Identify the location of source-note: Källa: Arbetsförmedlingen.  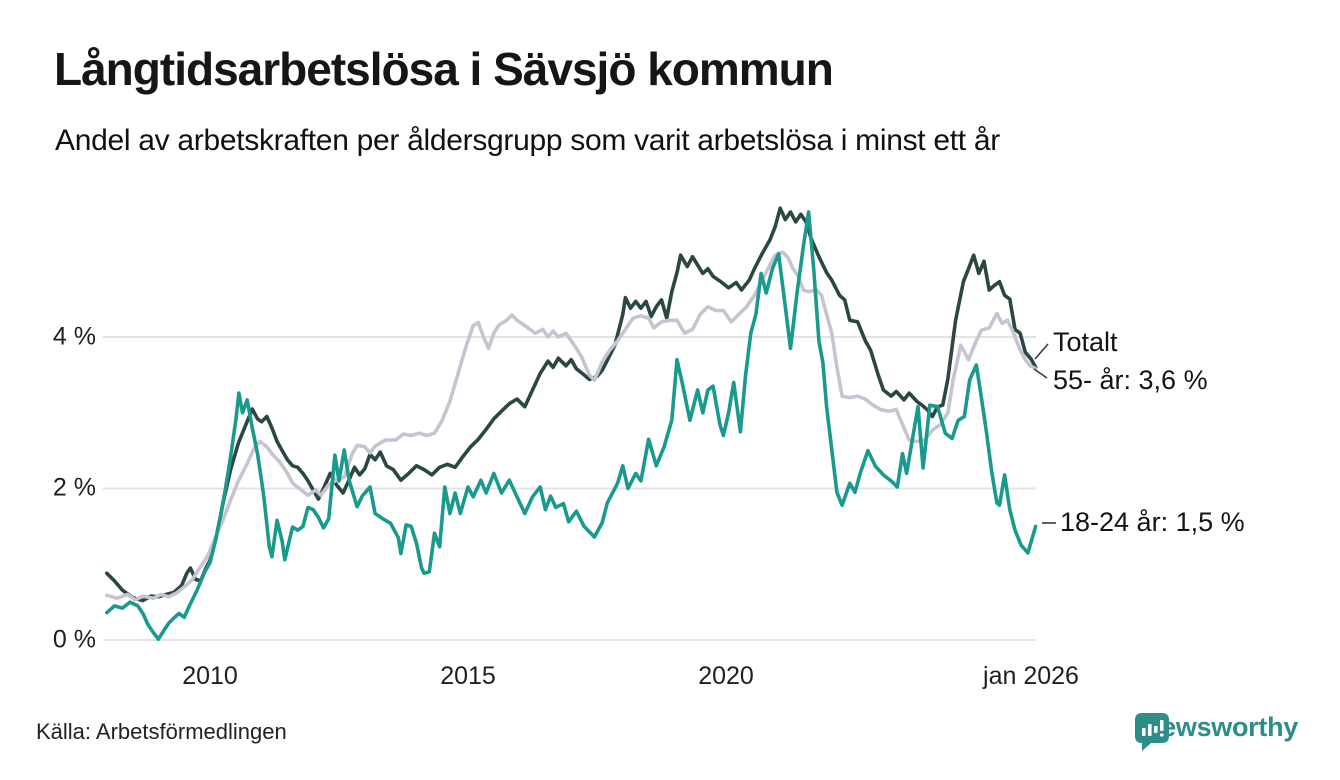
(161, 731).